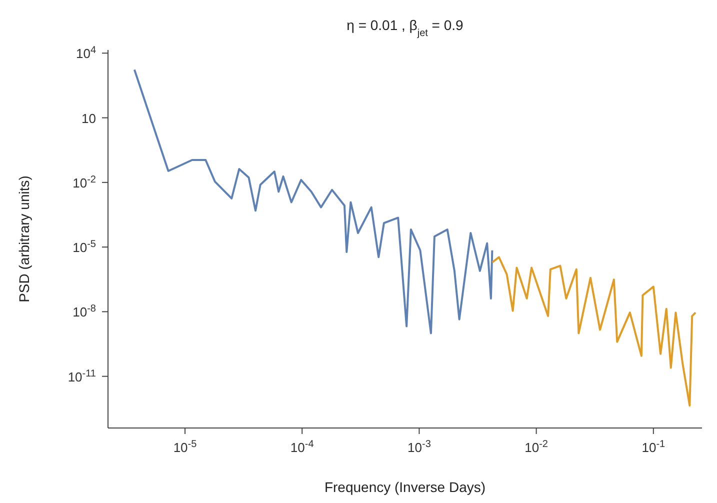 The width and height of the screenshot is (717, 503). Describe the element at coordinates (89, 118) in the screenshot. I see `y-tick-label: 10` at that location.